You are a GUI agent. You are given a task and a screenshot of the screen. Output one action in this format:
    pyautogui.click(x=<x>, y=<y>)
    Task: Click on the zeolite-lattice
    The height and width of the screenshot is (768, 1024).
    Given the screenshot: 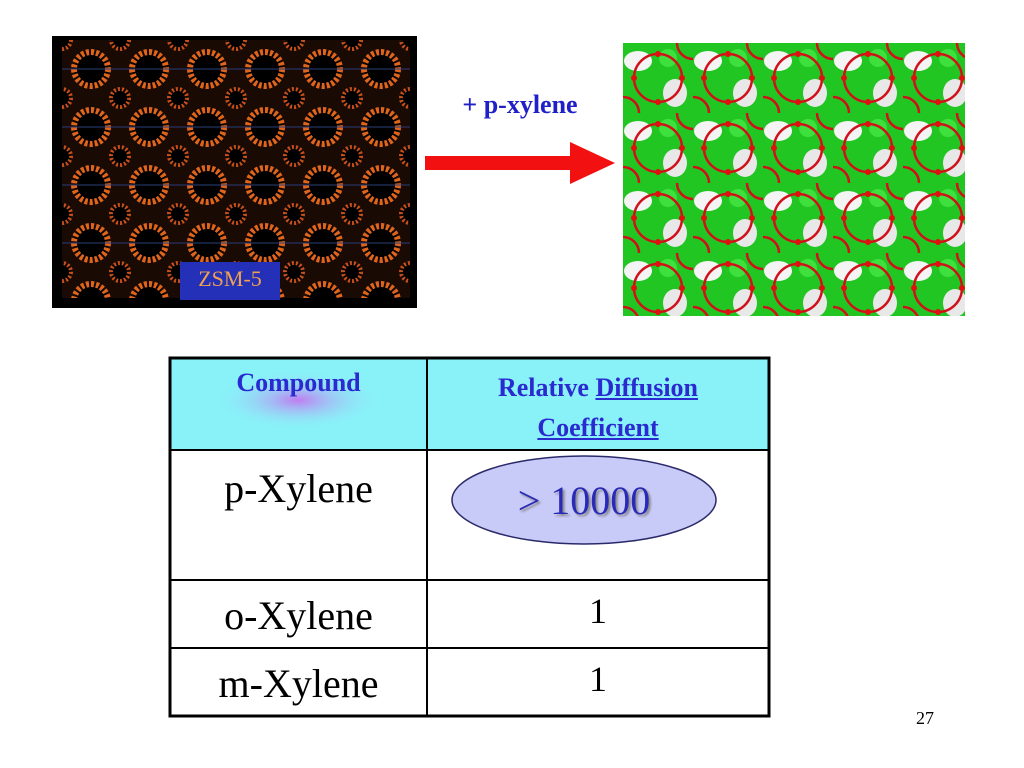 What is the action you would take?
    pyautogui.click(x=236, y=169)
    